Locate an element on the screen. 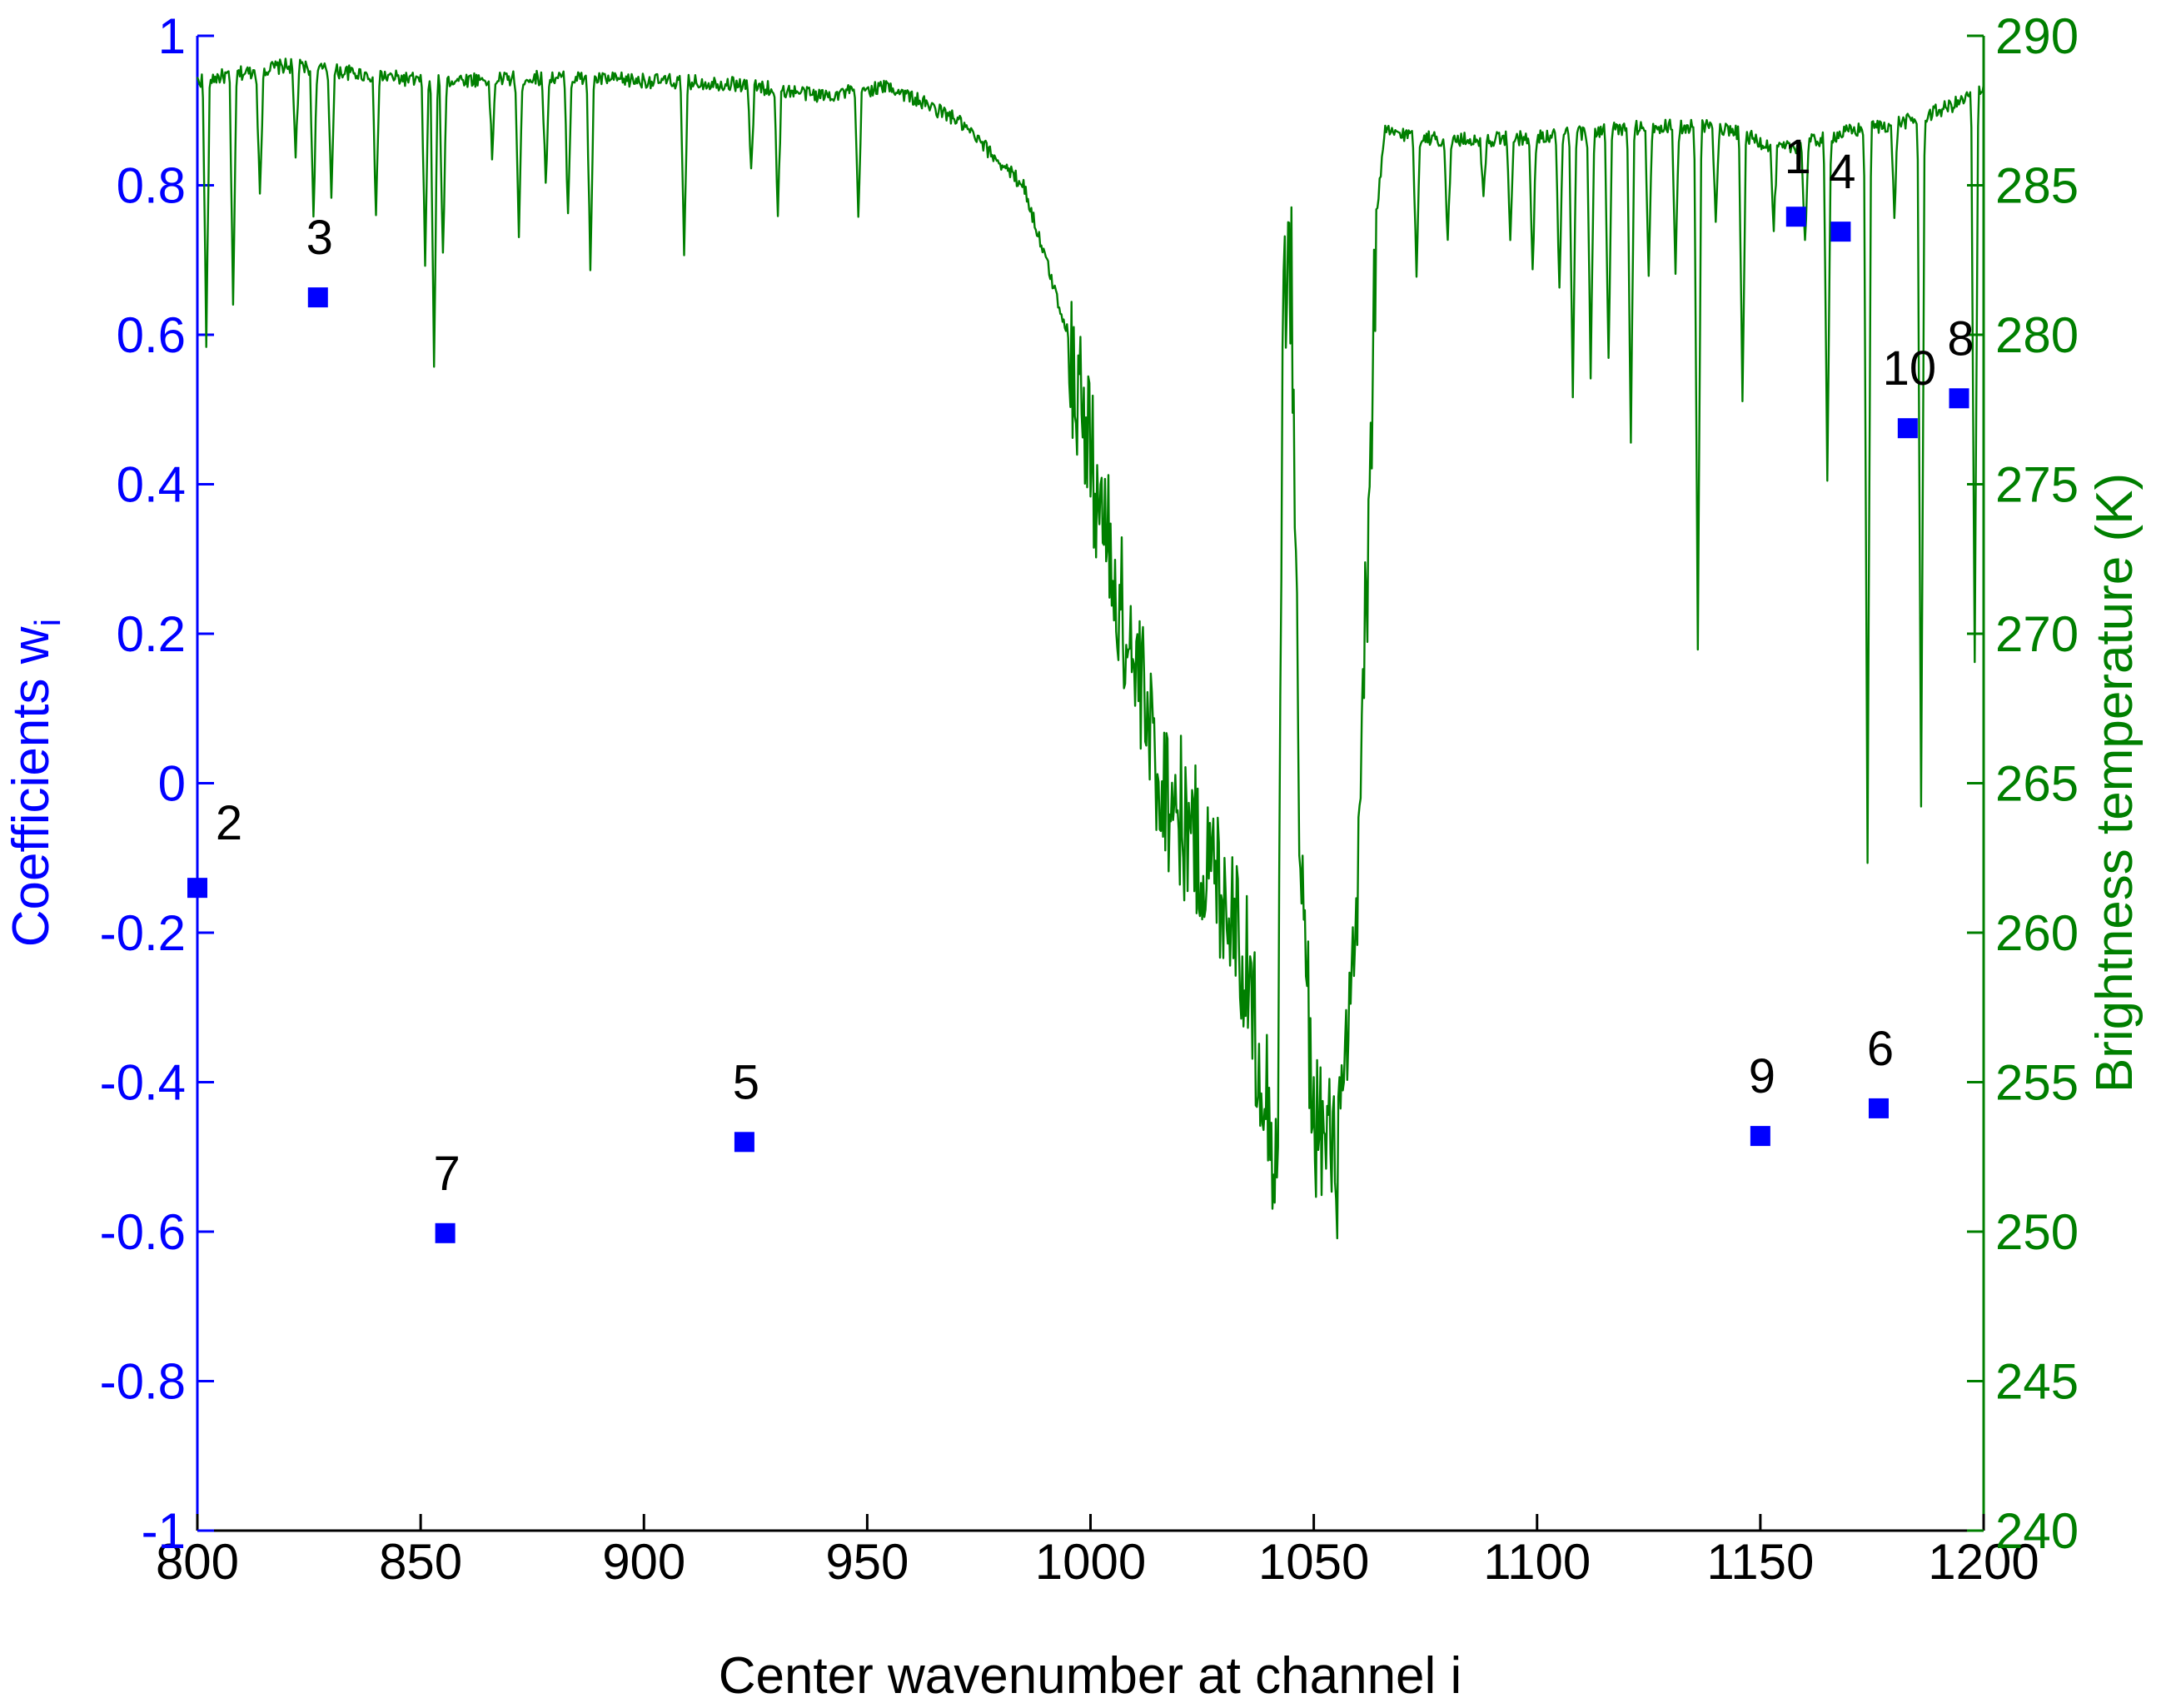 This screenshot has height=1708, width=2176. x-tick-label: 800 is located at coordinates (197, 1562).